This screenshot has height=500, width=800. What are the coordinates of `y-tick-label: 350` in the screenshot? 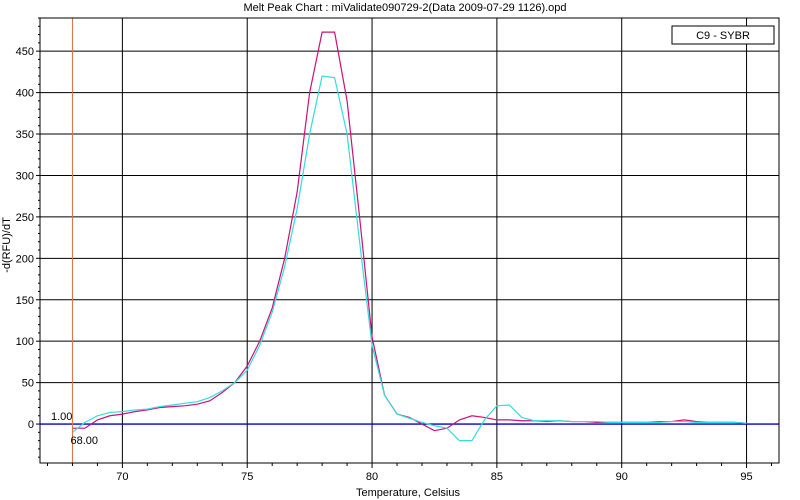 It's located at (25, 135).